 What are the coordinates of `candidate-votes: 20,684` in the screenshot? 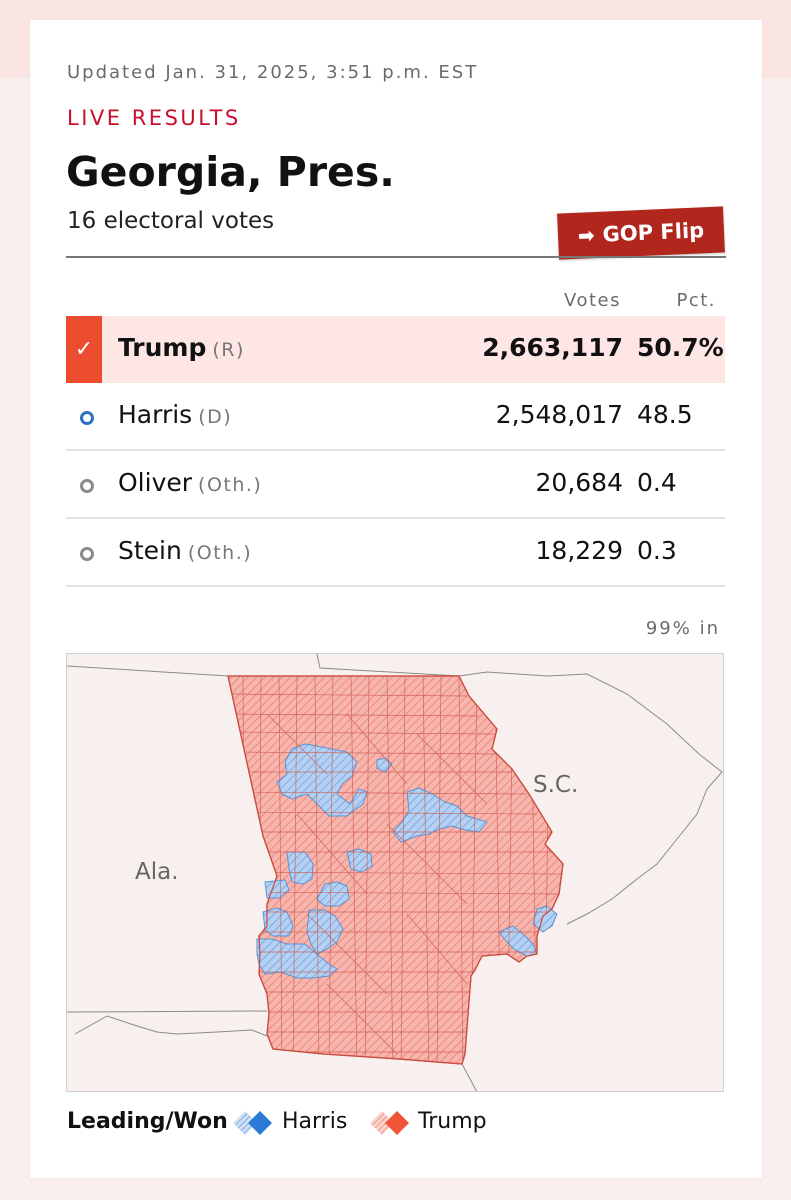 It's located at (579, 482).